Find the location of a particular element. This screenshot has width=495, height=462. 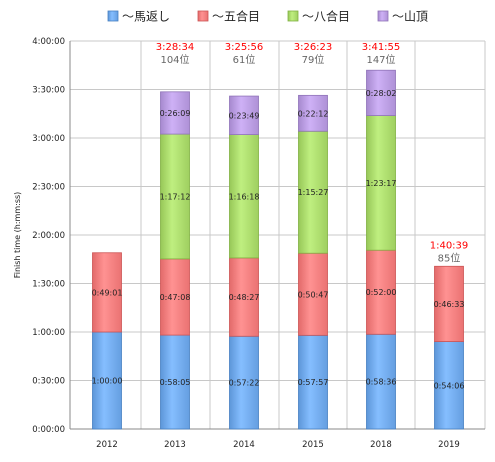

x-tick-label: 2015 is located at coordinates (313, 445).